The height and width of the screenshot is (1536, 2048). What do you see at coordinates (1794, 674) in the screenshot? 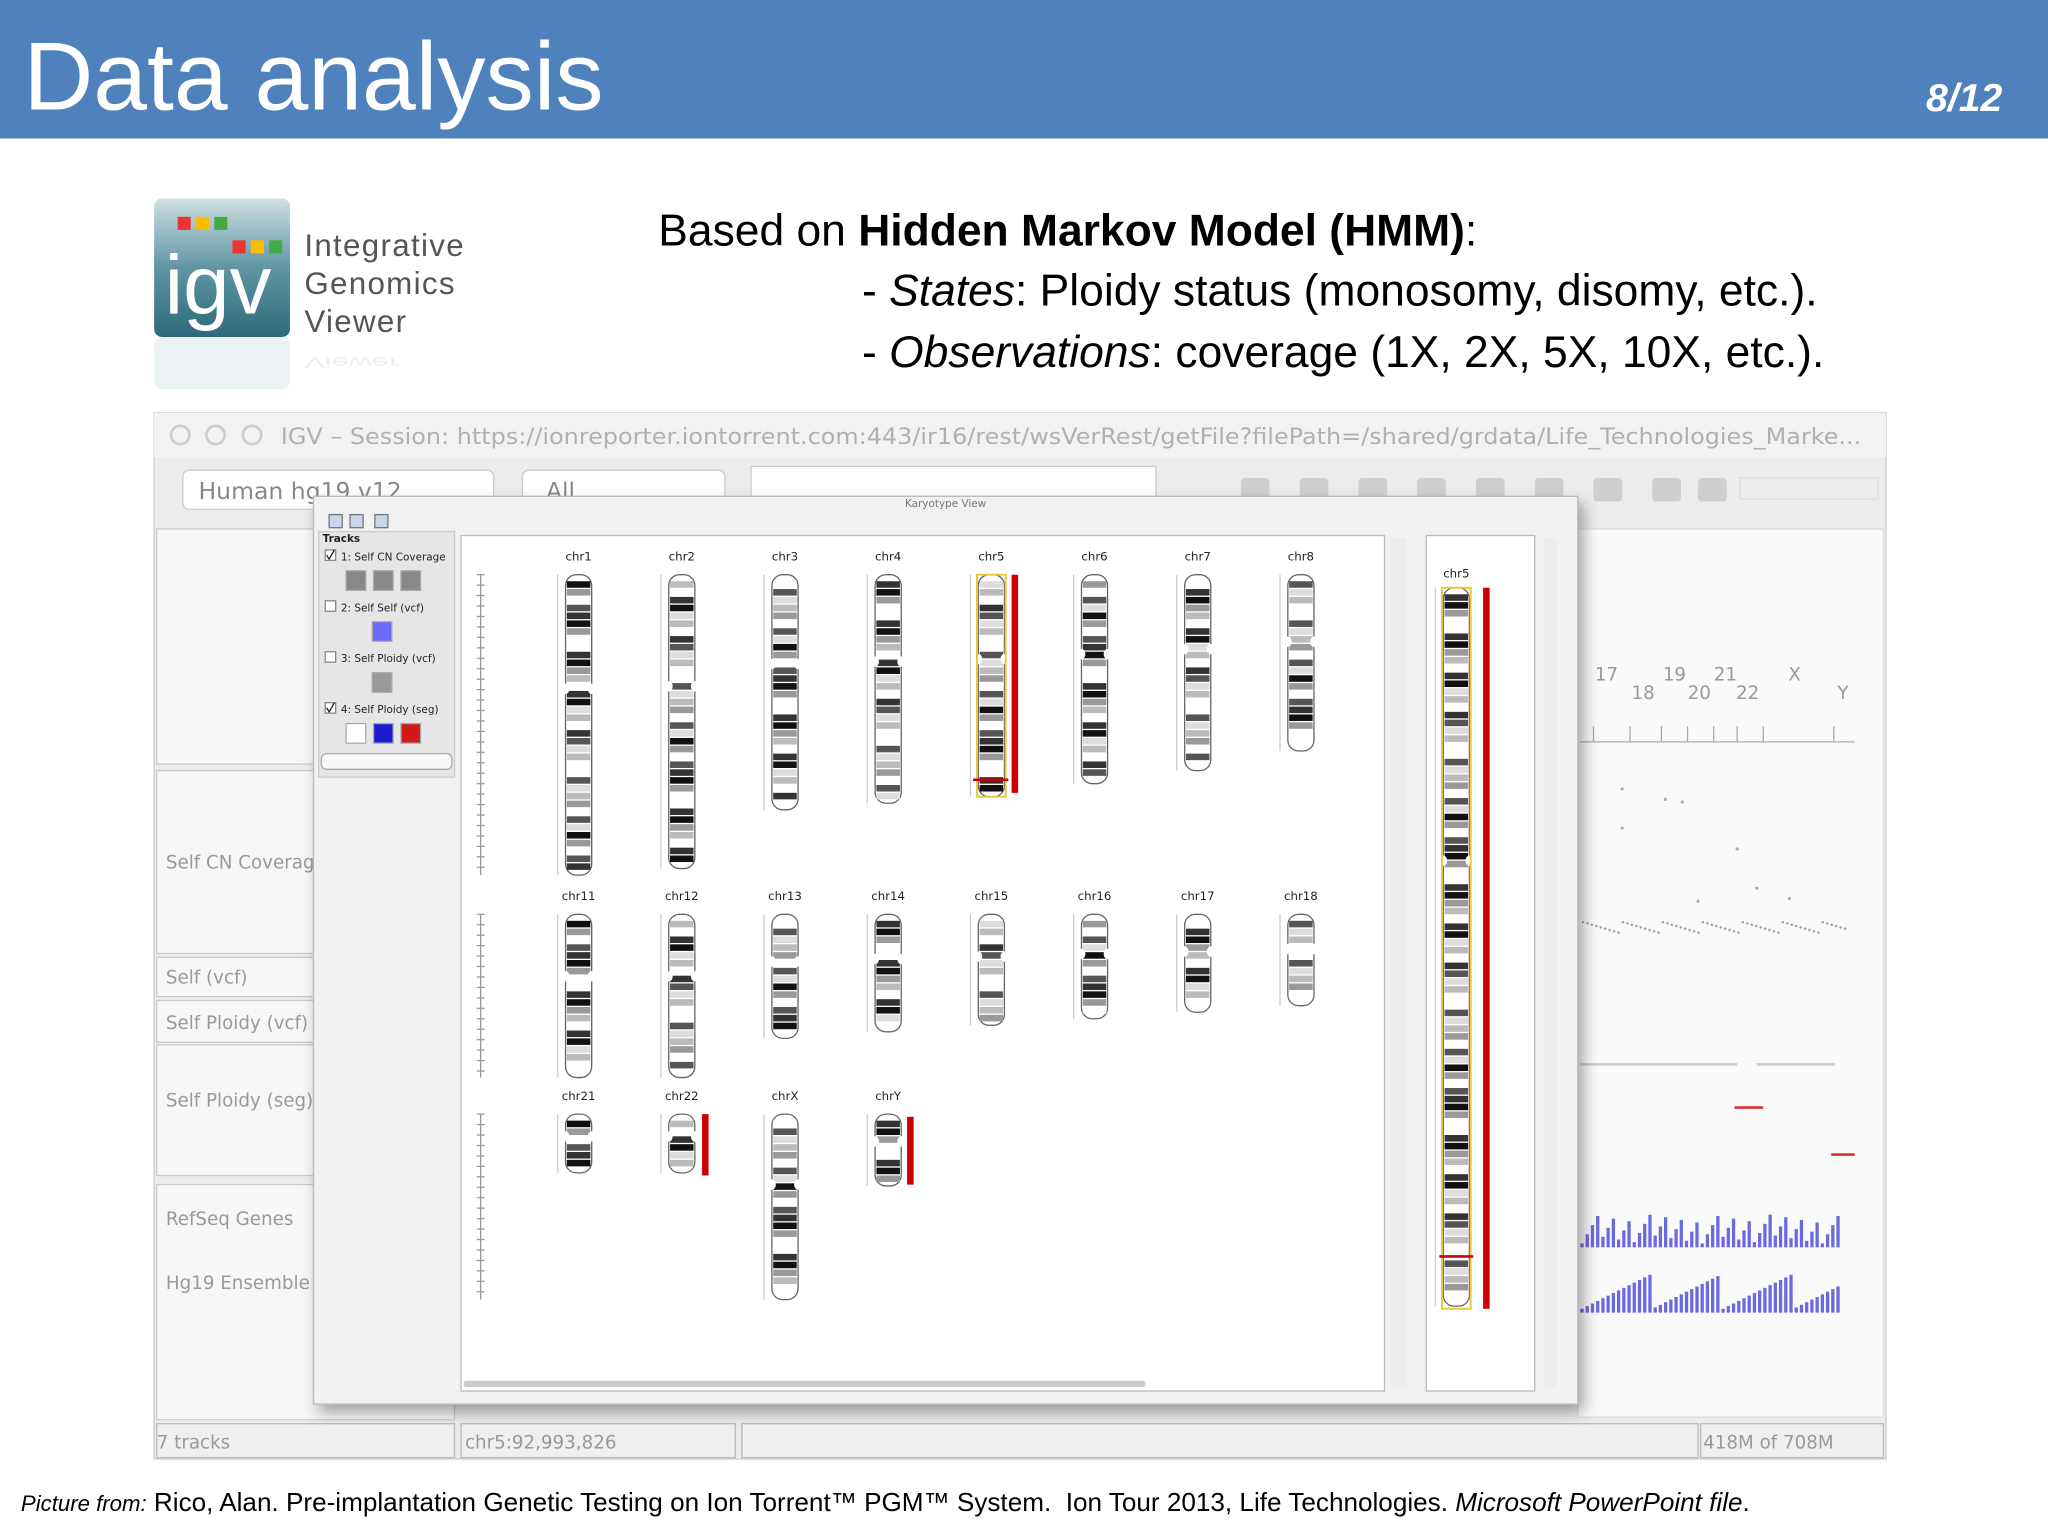
I see `ideogram-axis-label: X` at bounding box center [1794, 674].